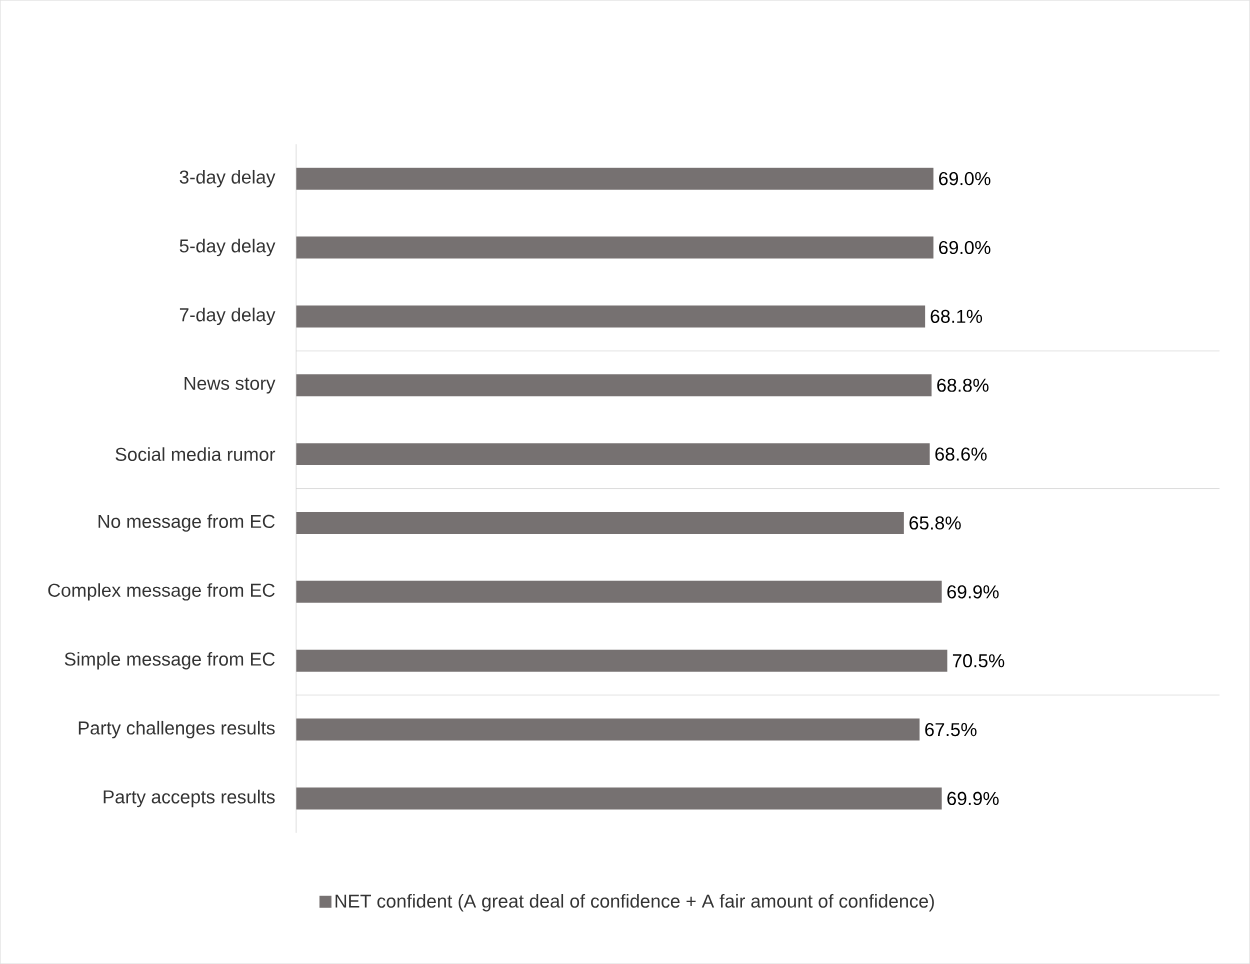  Describe the element at coordinates (978, 661) in the screenshot. I see `data-label: 70.5%` at that location.